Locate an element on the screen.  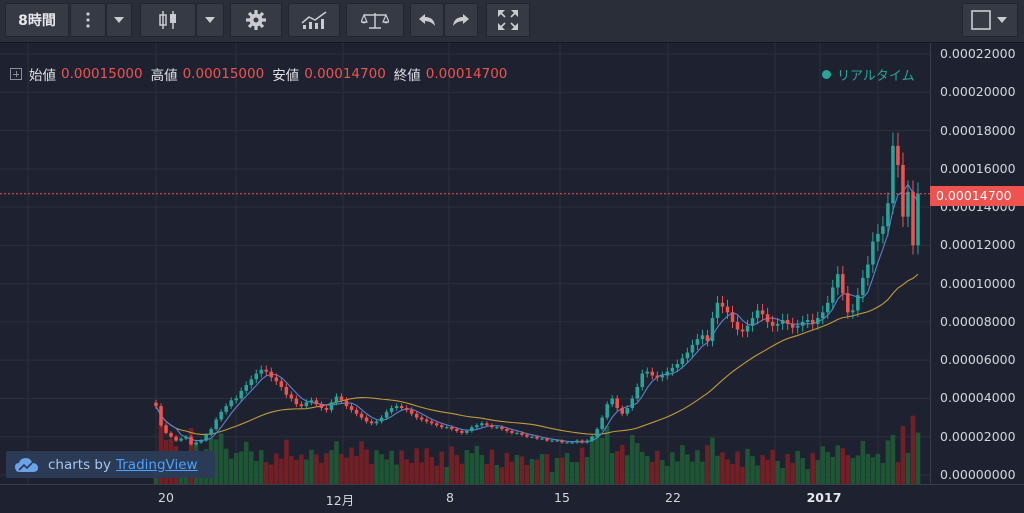
vertical-dots-icon is located at coordinates (88, 20).